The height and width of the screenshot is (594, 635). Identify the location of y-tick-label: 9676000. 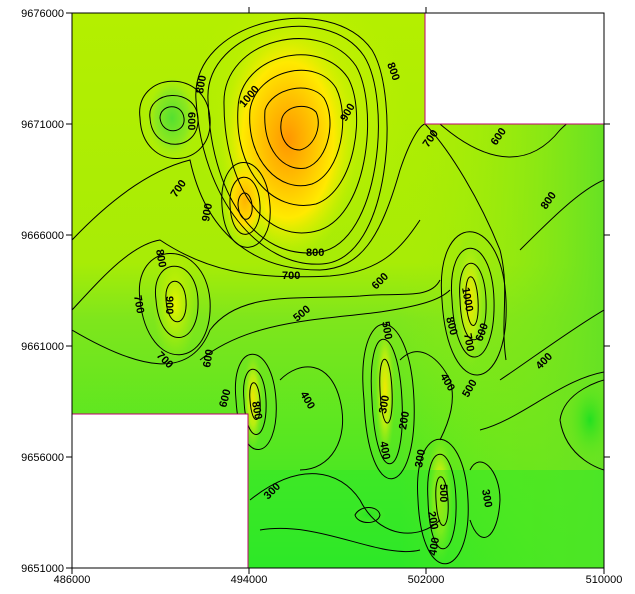
(42, 14).